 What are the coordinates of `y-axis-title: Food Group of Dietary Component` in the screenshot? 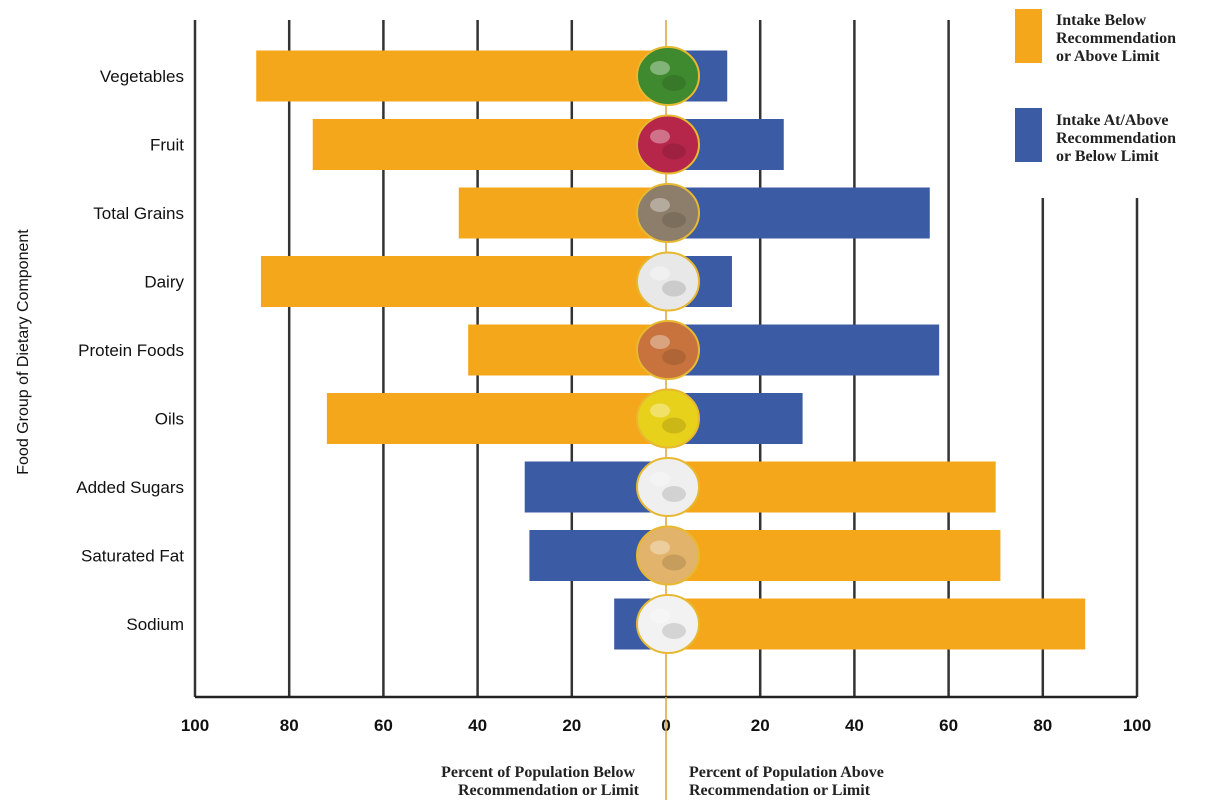 It's located at (23, 352).